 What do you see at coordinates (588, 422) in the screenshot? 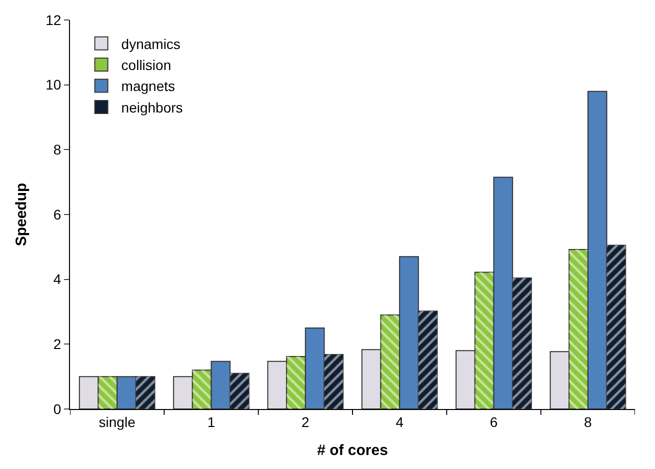
I see `x-tick-label: 8` at bounding box center [588, 422].